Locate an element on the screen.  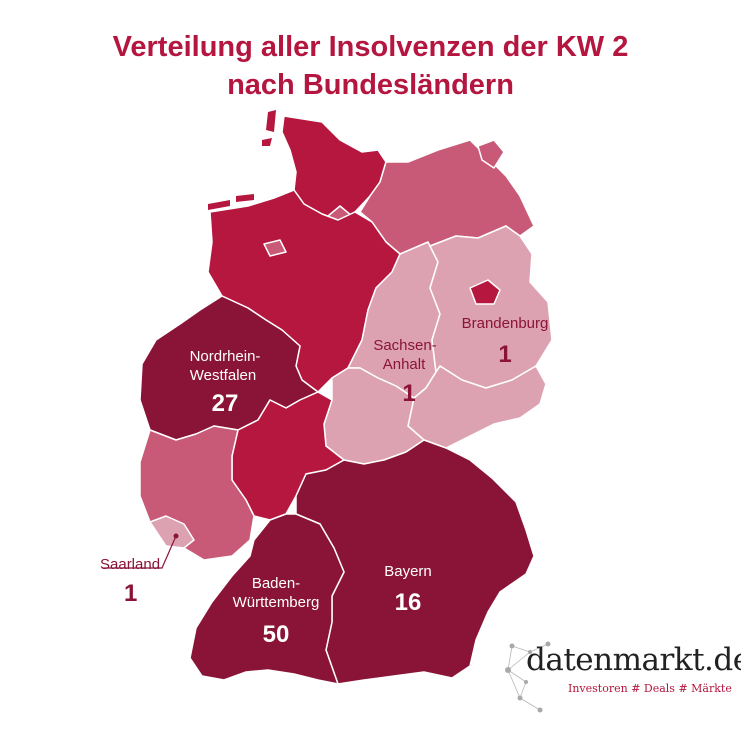
label-nrw-line2: Westfalen is located at coordinates (223, 375).